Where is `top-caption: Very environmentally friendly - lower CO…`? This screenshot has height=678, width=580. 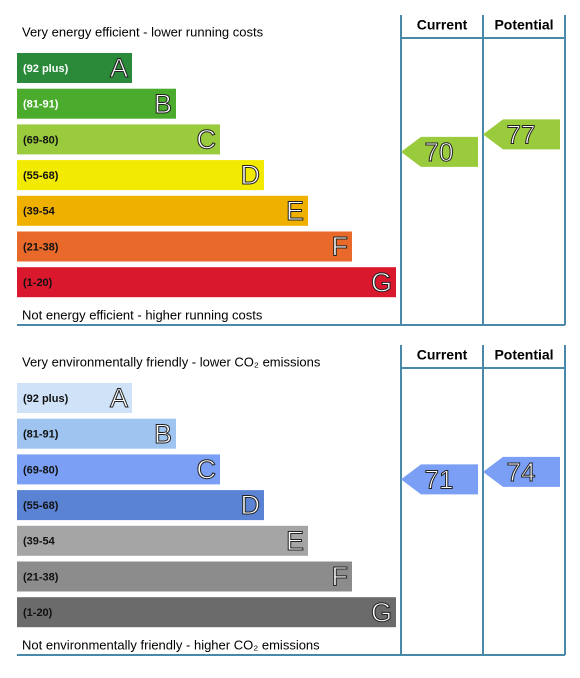 top-caption: Very environmentally friendly - lower CO… is located at coordinates (171, 361).